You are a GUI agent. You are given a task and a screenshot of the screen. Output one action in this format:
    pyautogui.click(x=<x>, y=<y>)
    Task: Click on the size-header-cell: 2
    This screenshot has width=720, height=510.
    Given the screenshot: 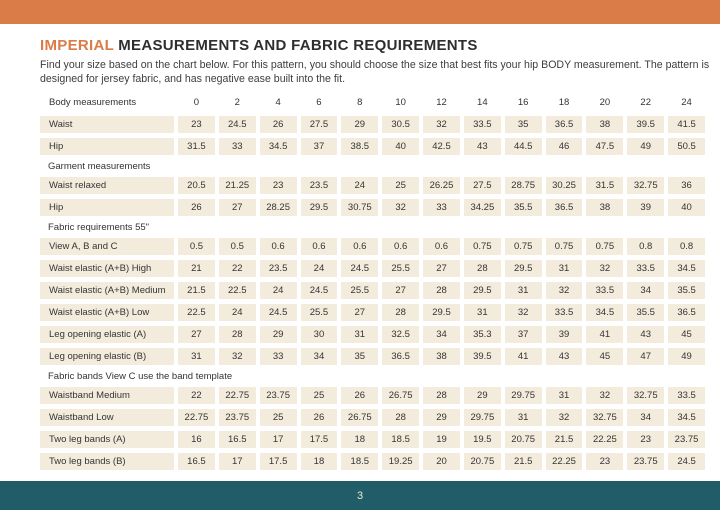 What is the action you would take?
    pyautogui.click(x=237, y=103)
    